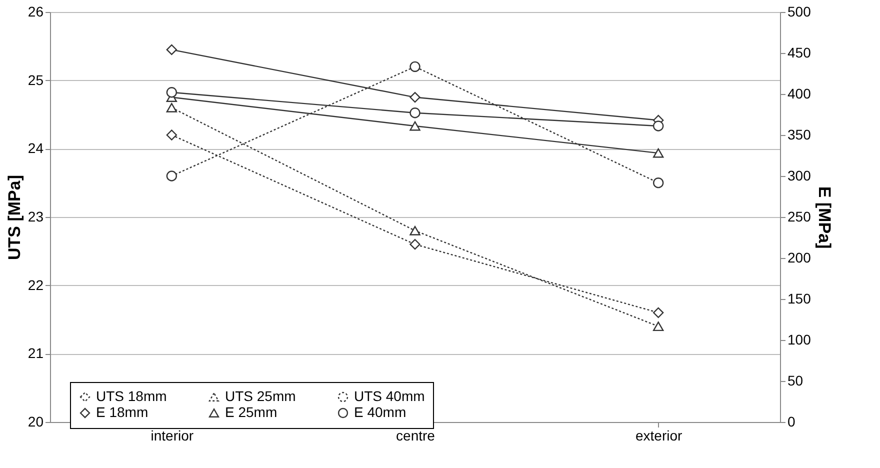  I want to click on y2-tick-label: 350, so click(800, 134).